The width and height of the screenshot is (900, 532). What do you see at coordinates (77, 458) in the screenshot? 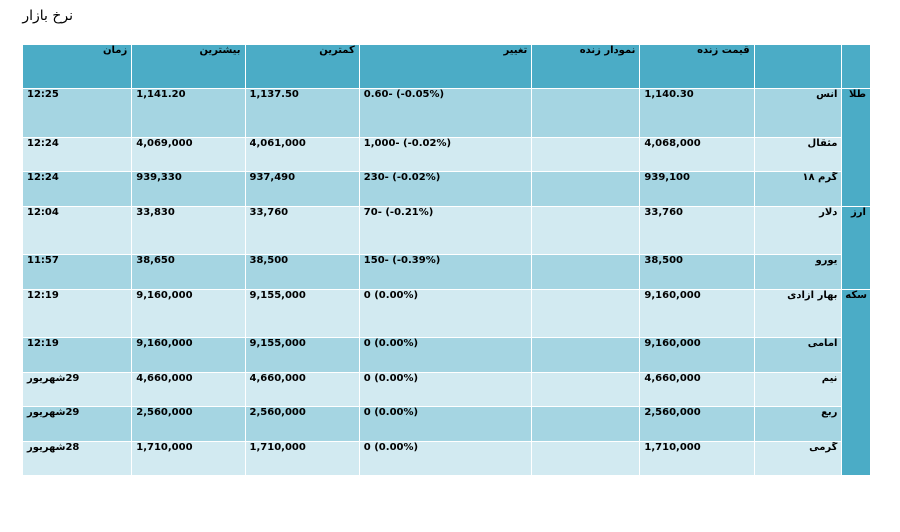
I see `item-time: 28شهریور` at bounding box center [77, 458].